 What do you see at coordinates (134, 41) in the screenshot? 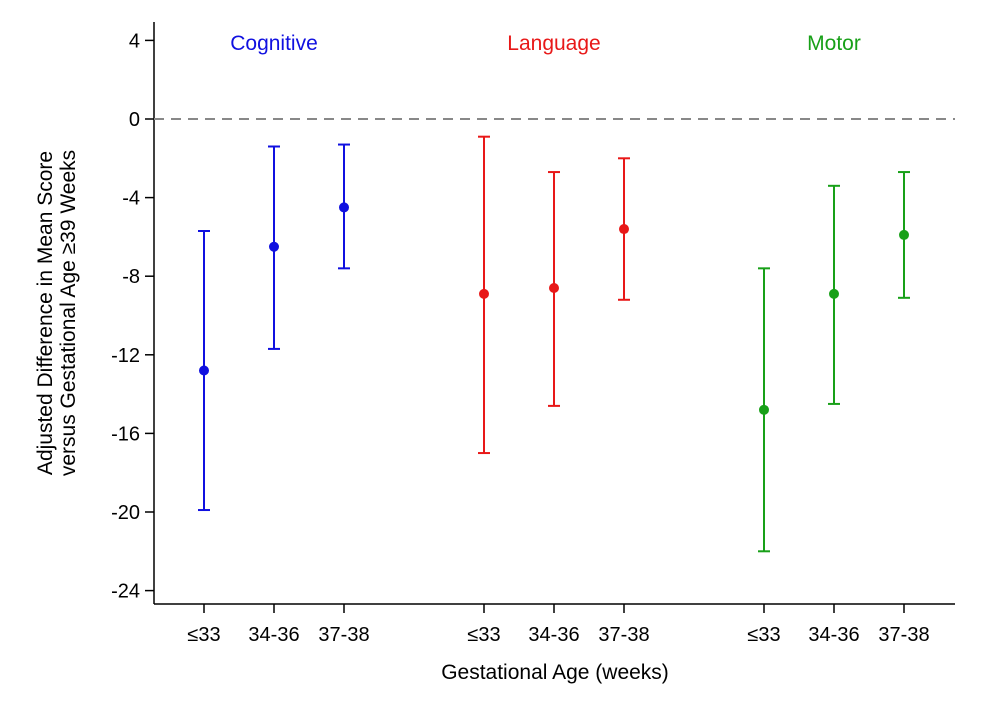
I see `y-tick-label: 4` at bounding box center [134, 41].